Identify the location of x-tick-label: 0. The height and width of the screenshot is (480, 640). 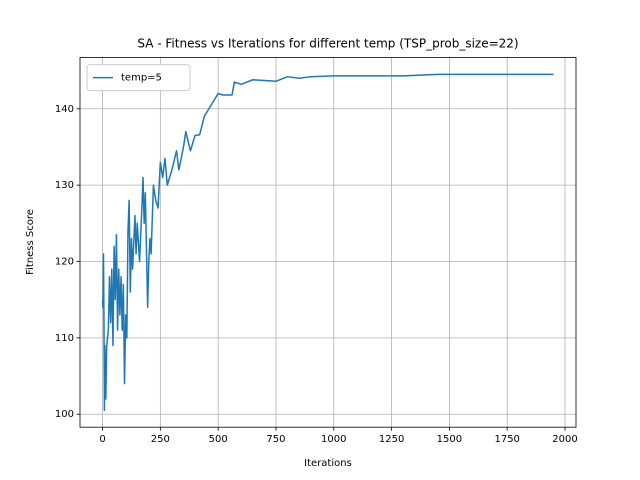
(102, 439).